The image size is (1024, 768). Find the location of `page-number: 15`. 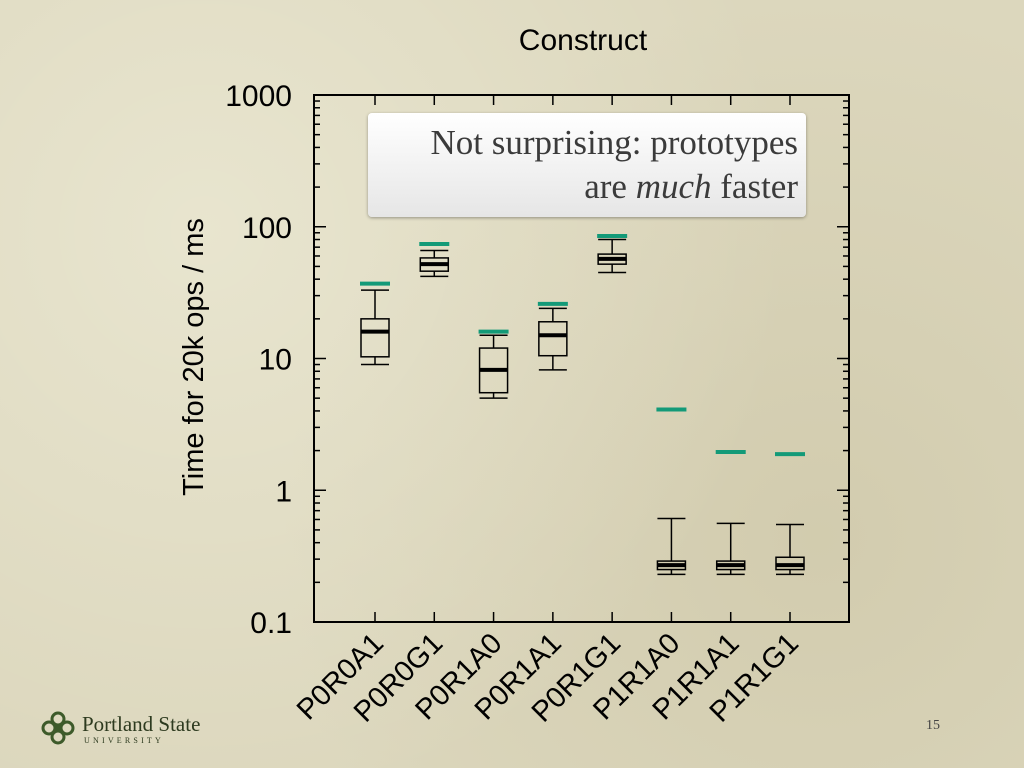

page-number: 15 is located at coordinates (933, 725).